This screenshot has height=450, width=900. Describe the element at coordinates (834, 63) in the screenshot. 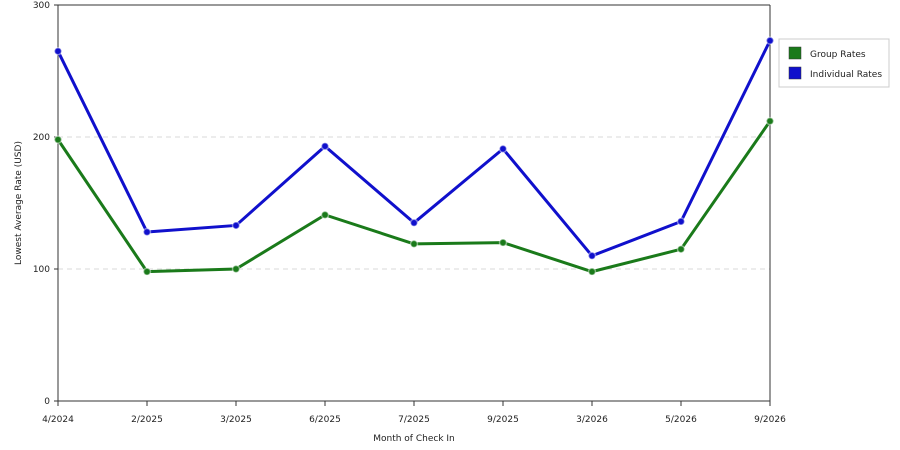

I see `legend: Group Rates Individual Rates` at that location.